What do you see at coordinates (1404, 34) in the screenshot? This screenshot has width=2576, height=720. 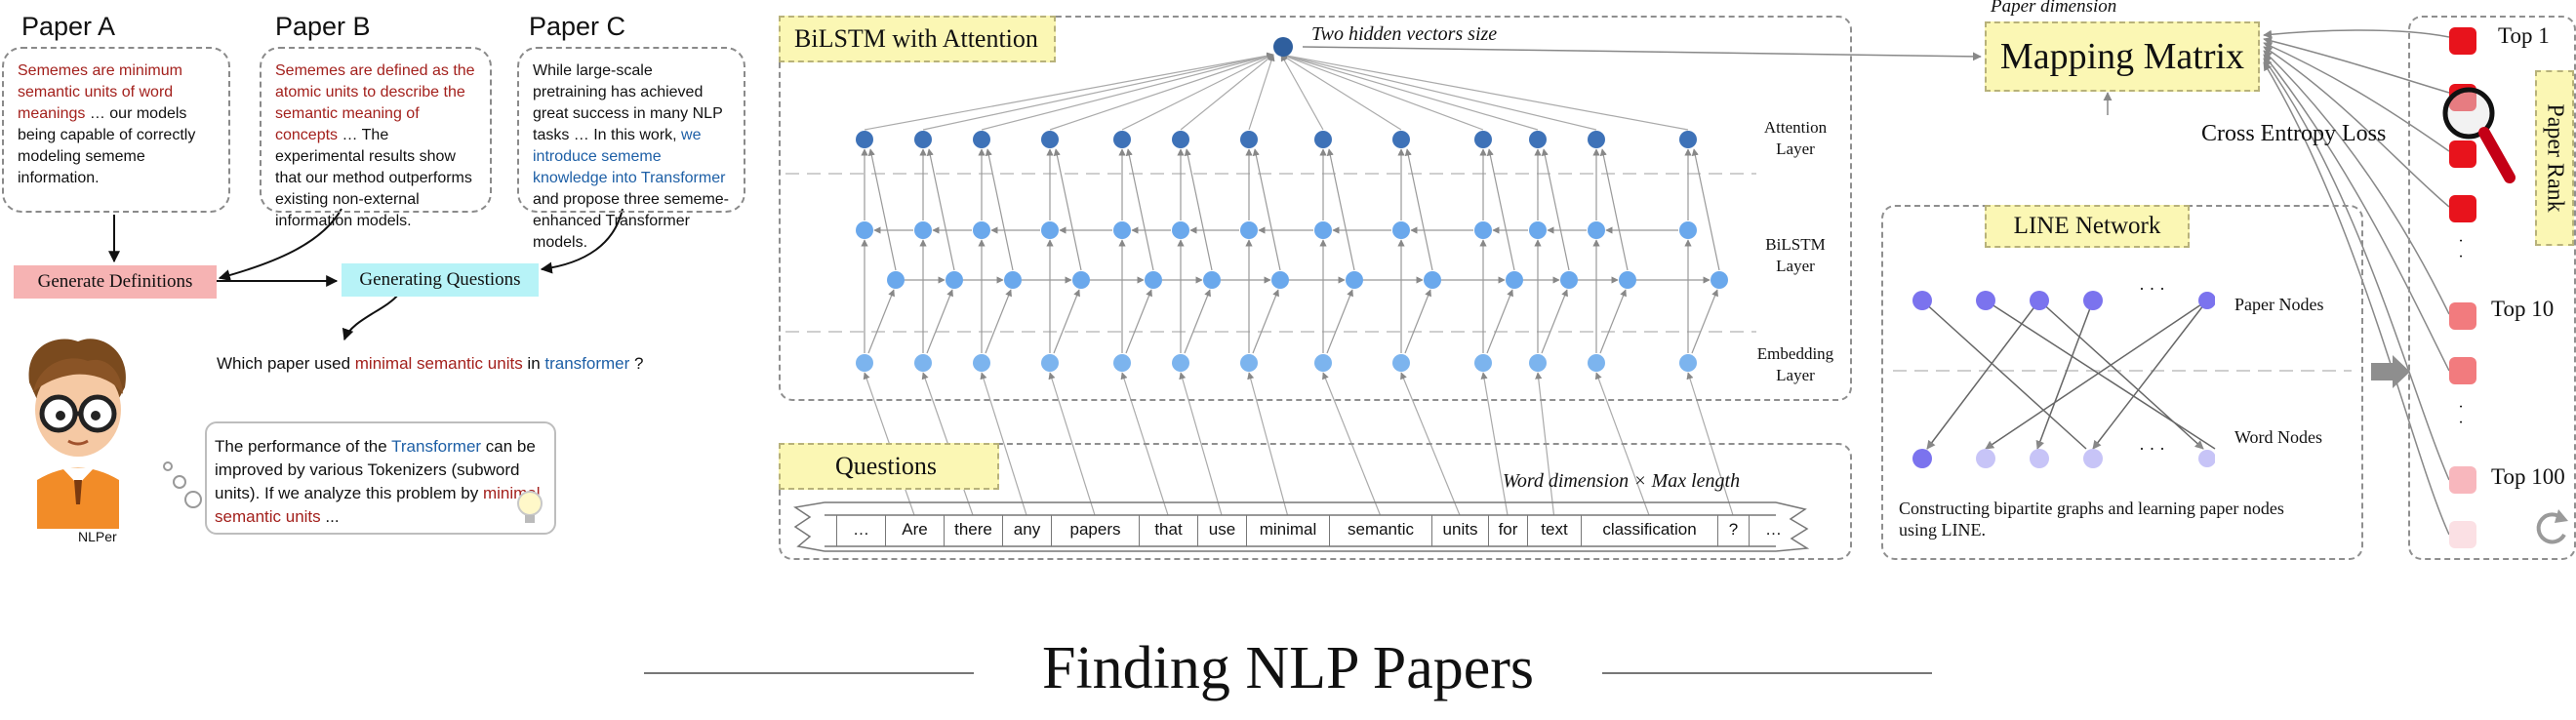 I see `hidden-vectors-label: Two hidden vectors size` at bounding box center [1404, 34].